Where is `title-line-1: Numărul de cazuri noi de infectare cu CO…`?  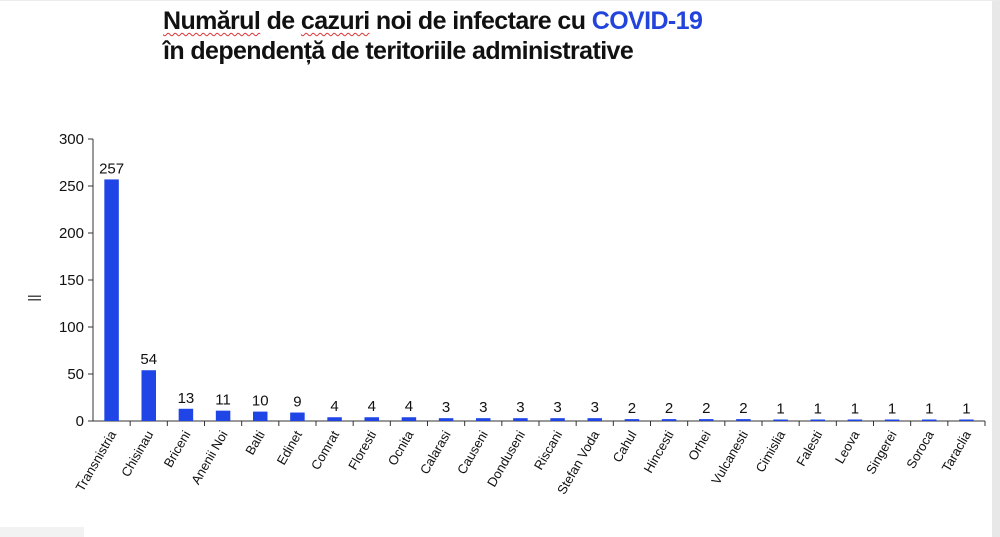
title-line-1: Numărul de cazuri noi de infectare cu CO… is located at coordinates (433, 21).